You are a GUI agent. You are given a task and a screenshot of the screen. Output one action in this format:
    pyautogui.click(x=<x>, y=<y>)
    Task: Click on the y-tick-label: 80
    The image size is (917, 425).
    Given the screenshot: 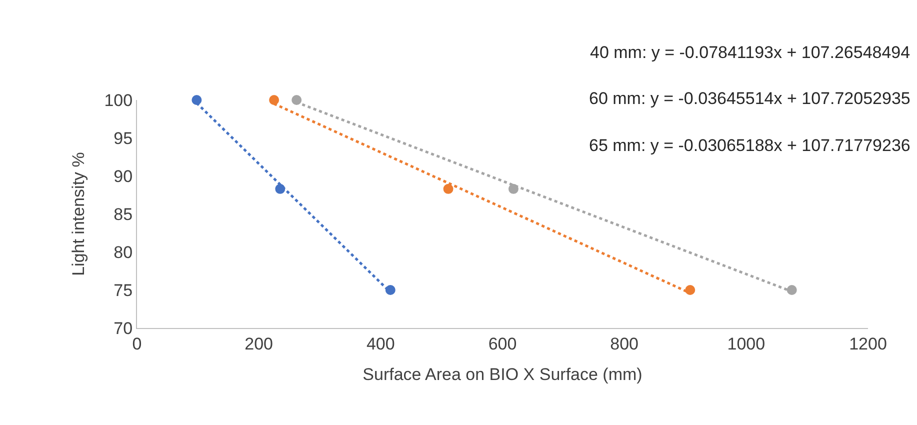 What is the action you would take?
    pyautogui.click(x=123, y=252)
    